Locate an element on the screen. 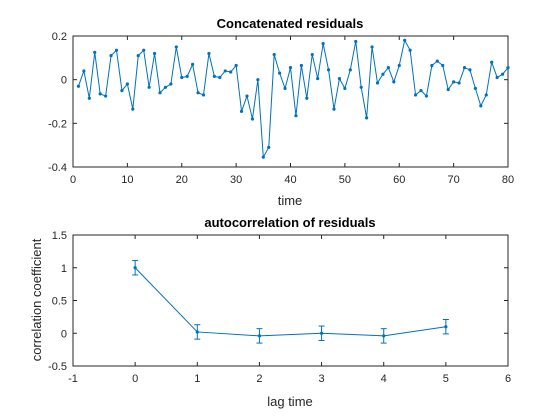 This screenshot has height=420, width=560. residuals-x-tick-label: 30 is located at coordinates (236, 180).